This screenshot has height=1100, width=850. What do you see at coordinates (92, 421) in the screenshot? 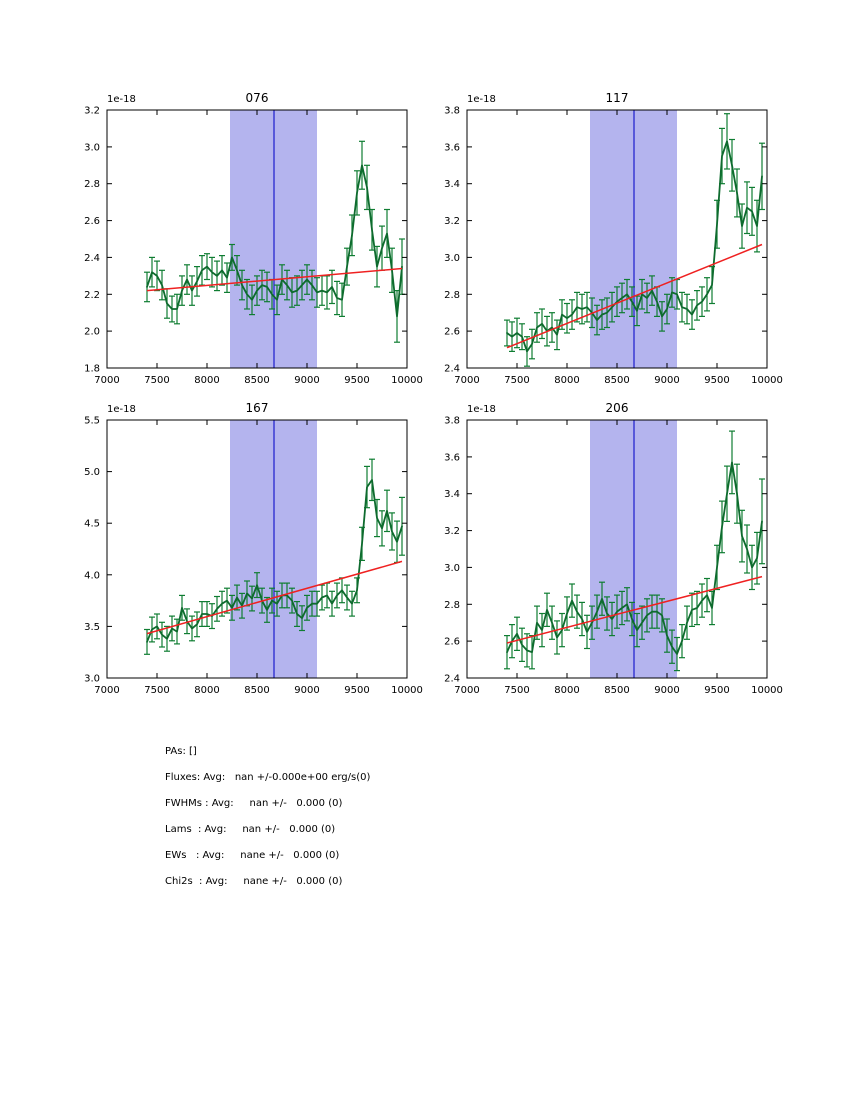
I see `svg-text: 5.5` at bounding box center [92, 421].